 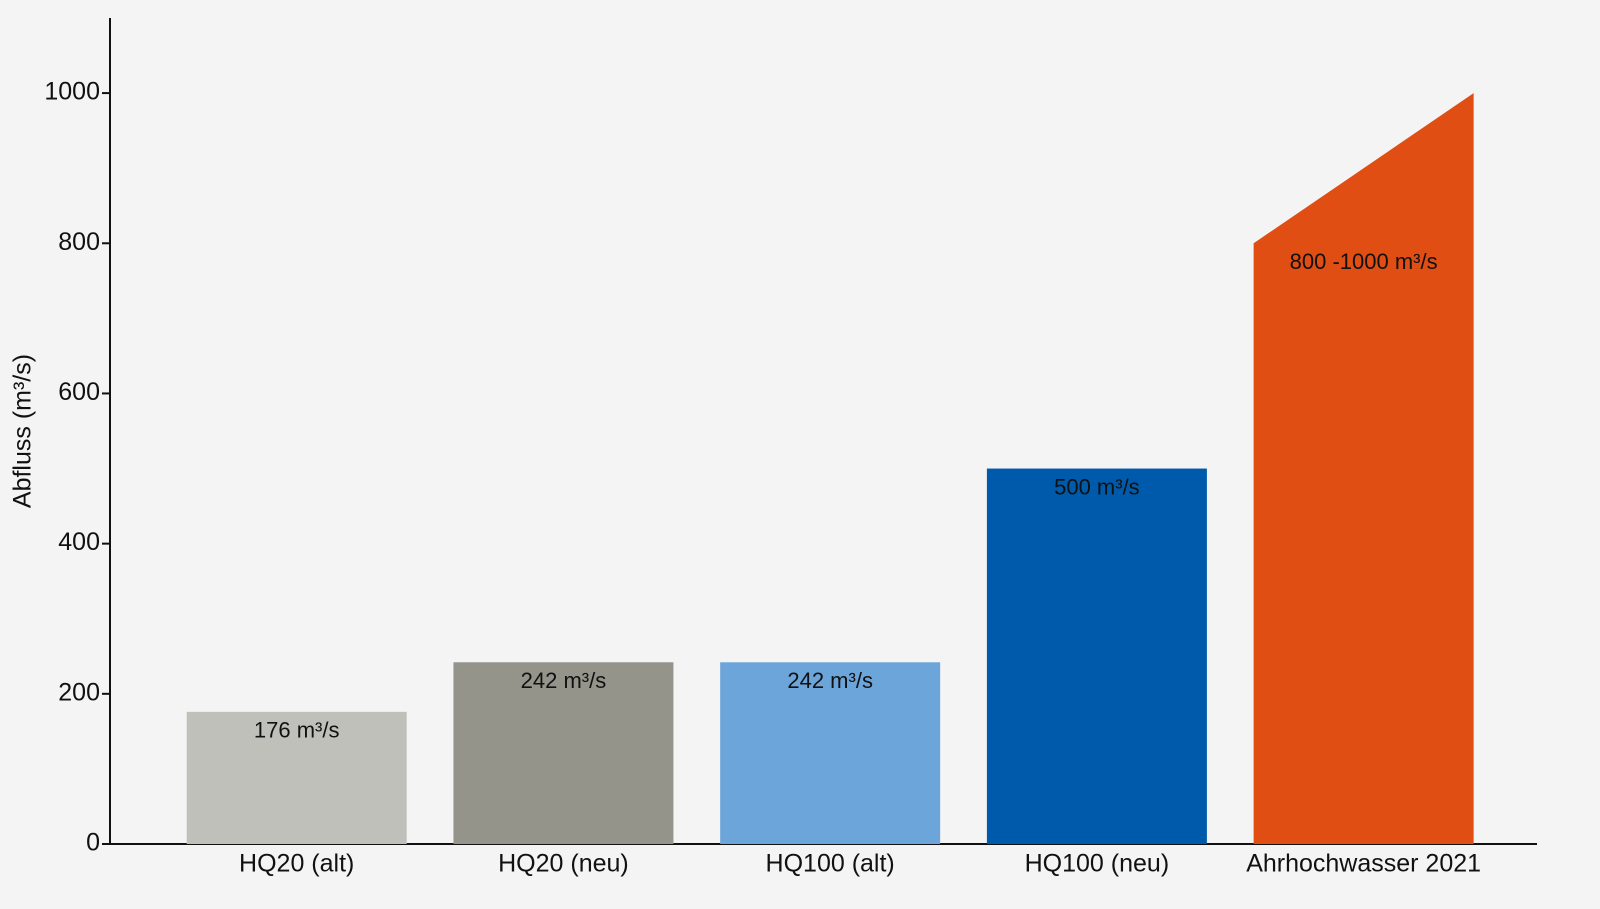 I want to click on y-tick-label: 400, so click(x=79, y=542).